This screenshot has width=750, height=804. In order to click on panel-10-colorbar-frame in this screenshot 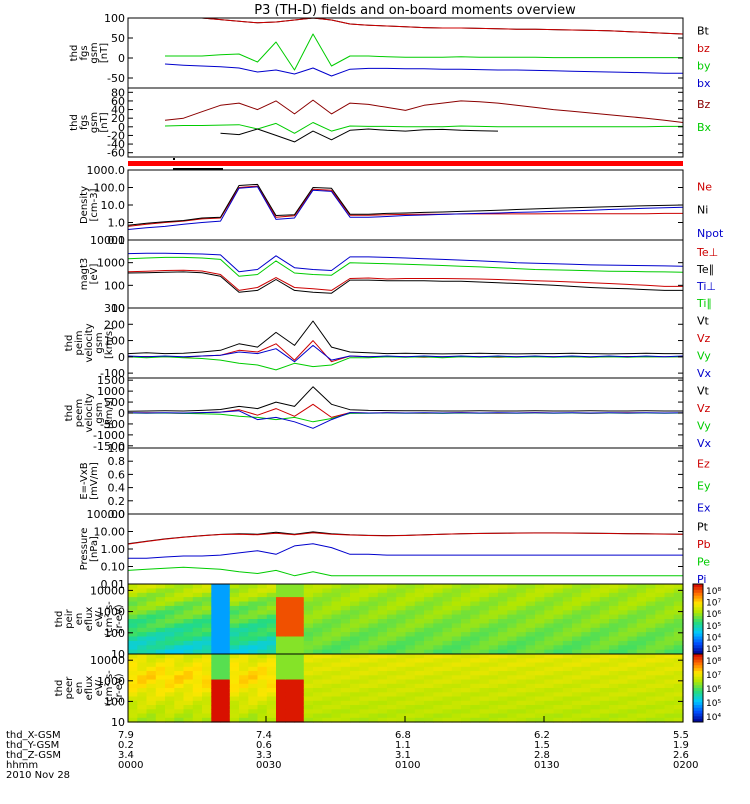, I will do `click(698, 688)`.